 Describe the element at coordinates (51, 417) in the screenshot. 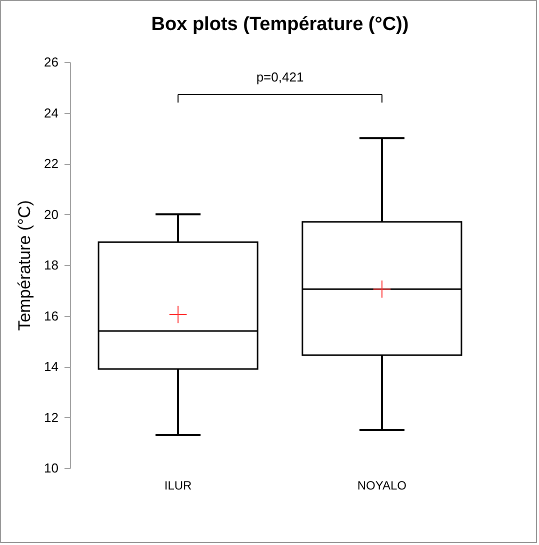

I see `y-tick-label: 12` at that location.